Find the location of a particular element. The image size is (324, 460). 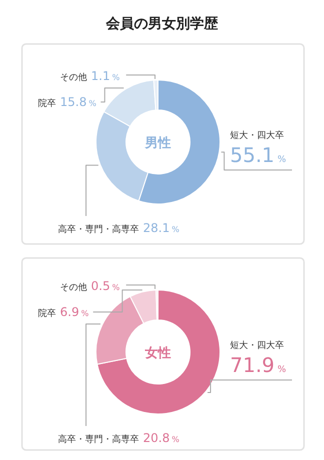

data-label: 20.8% is located at coordinates (161, 438).